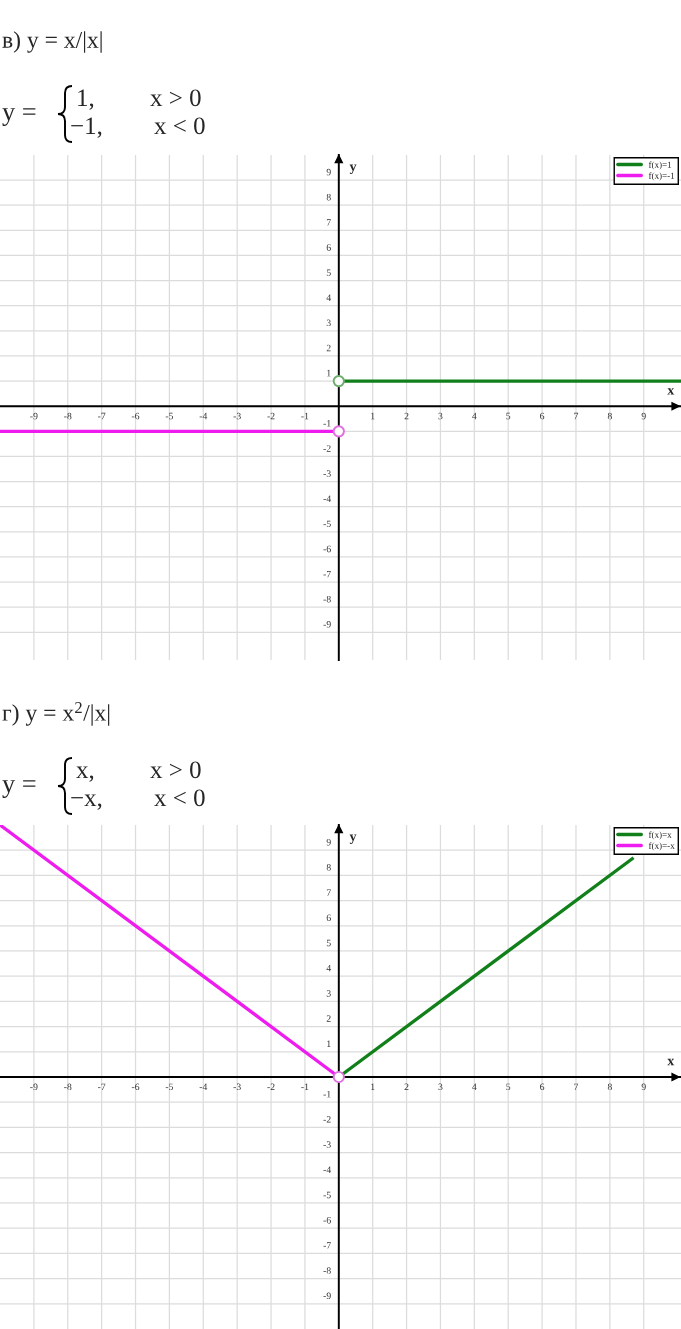  What do you see at coordinates (86, 99) in the screenshot?
I see `text: 1,` at bounding box center [86, 99].